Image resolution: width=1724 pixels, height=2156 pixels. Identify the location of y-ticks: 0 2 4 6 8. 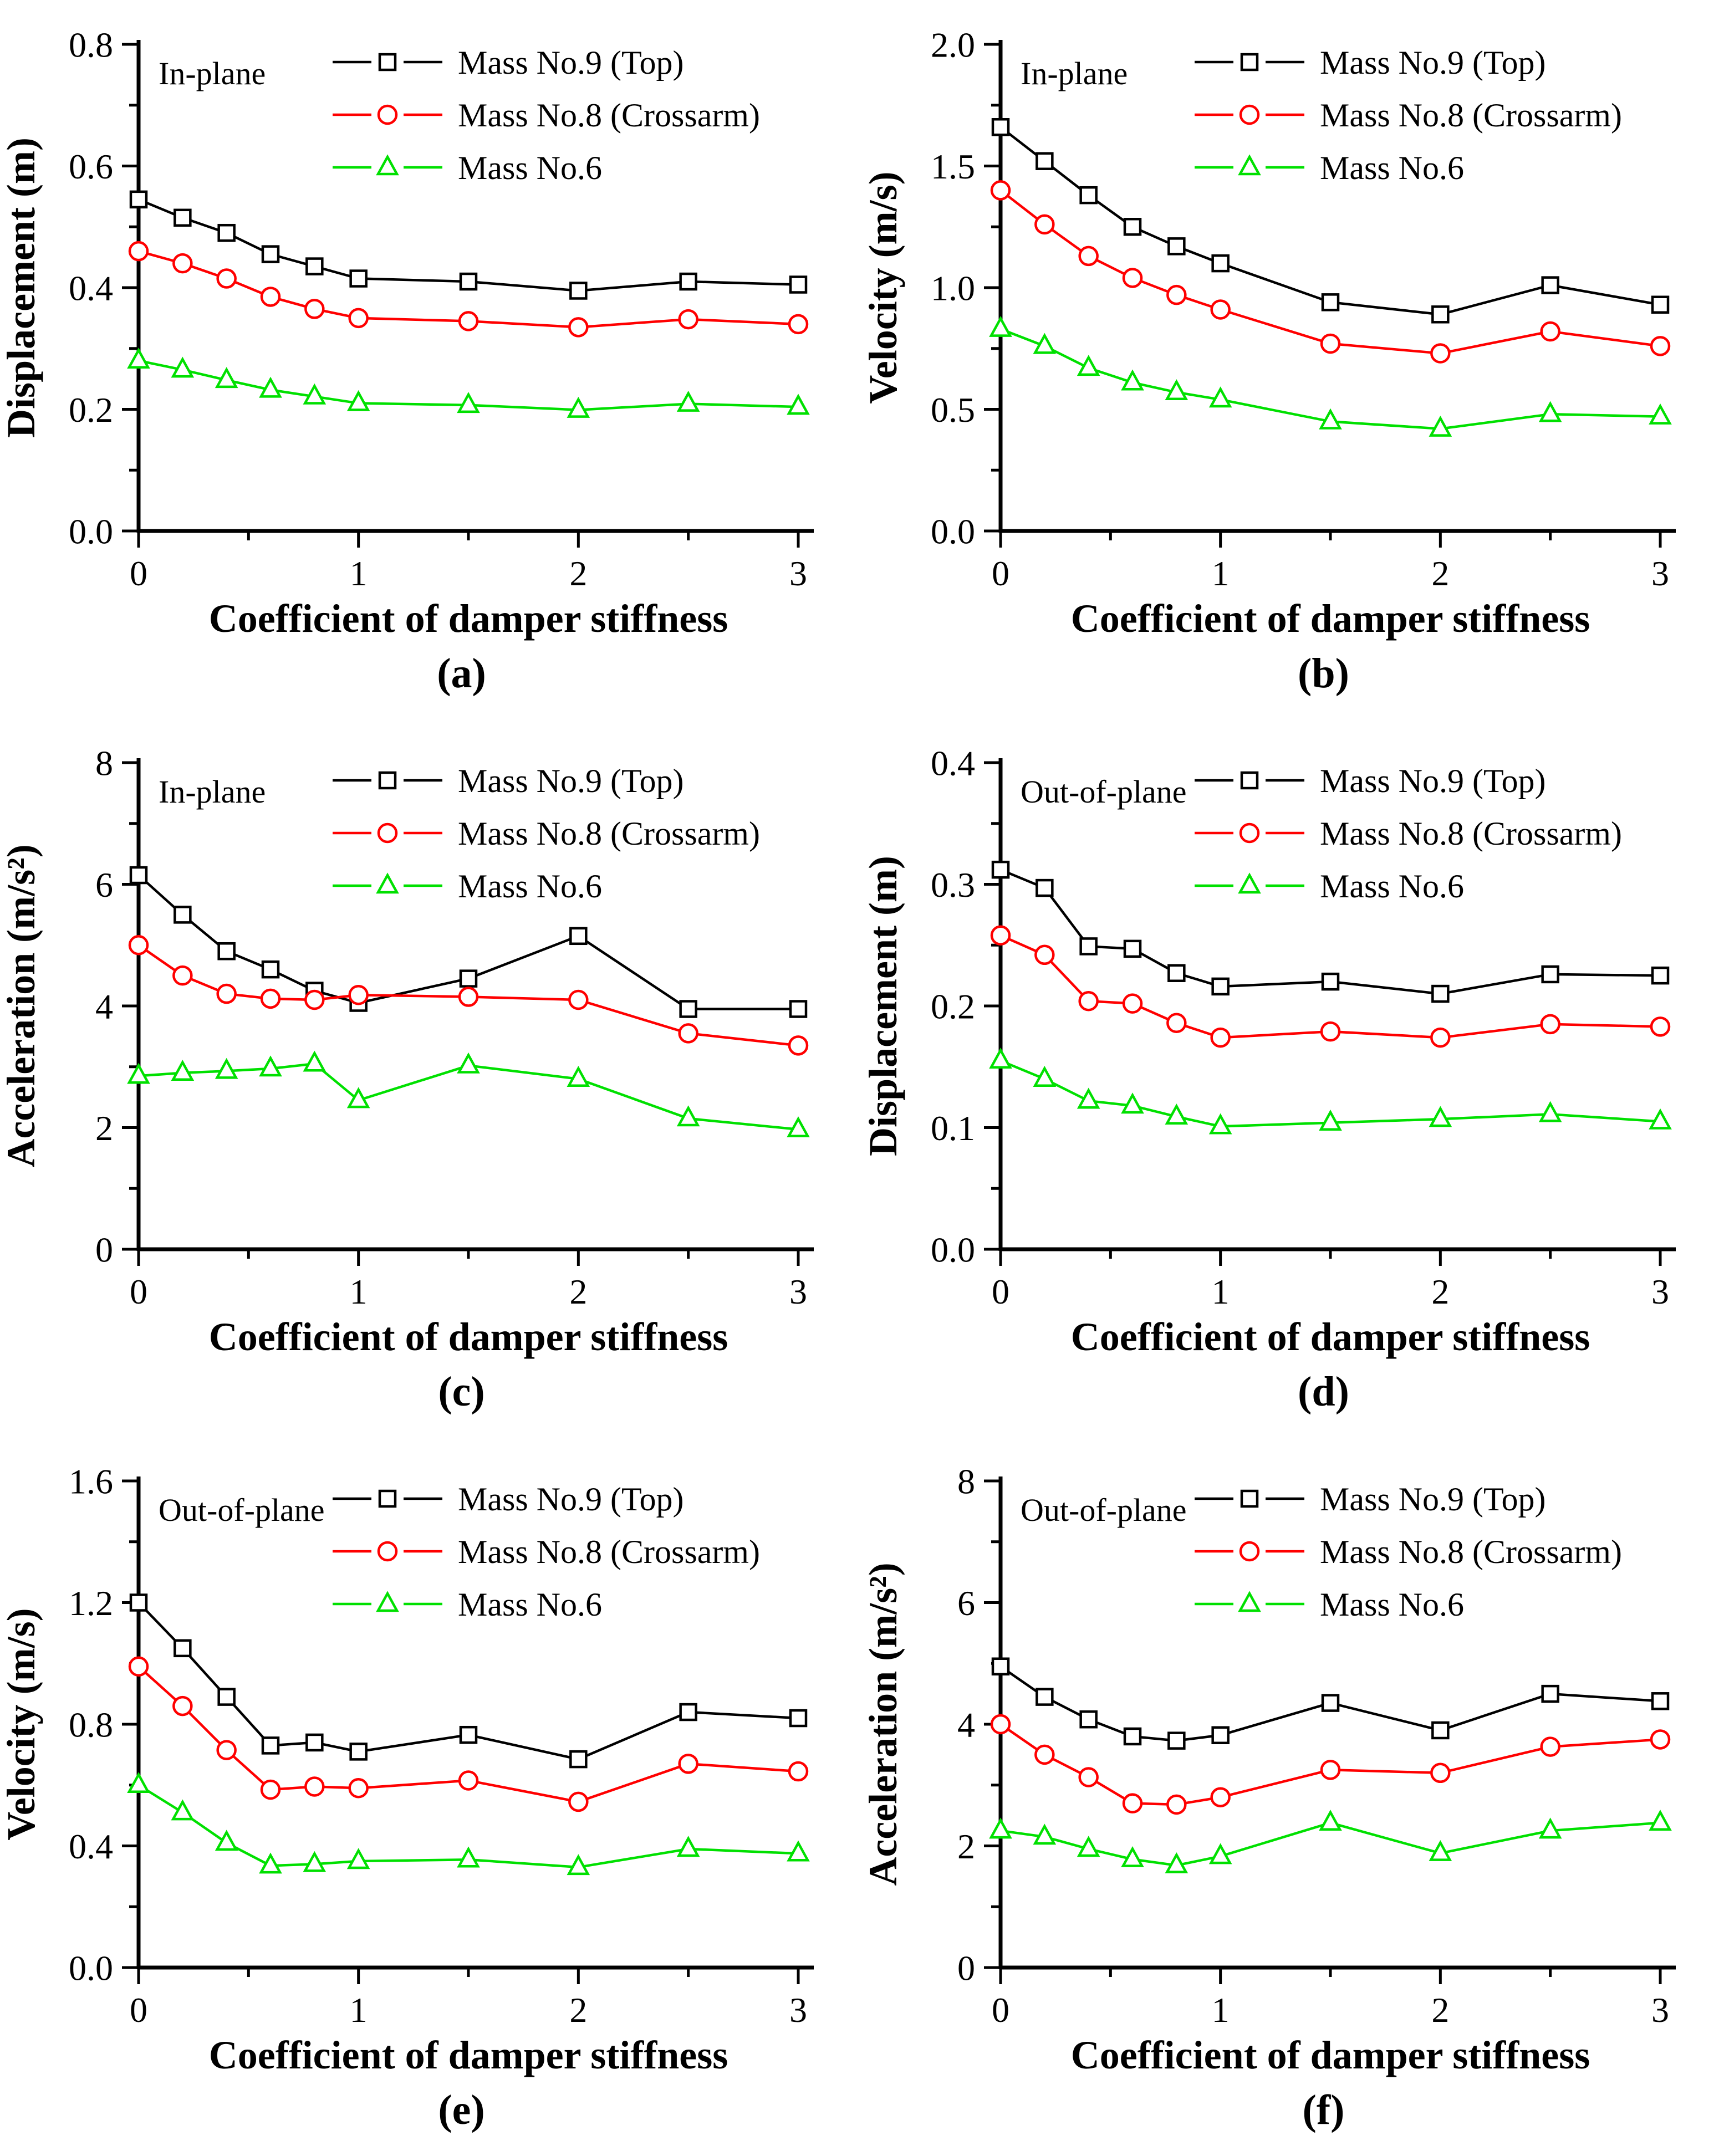
(117, 1006).